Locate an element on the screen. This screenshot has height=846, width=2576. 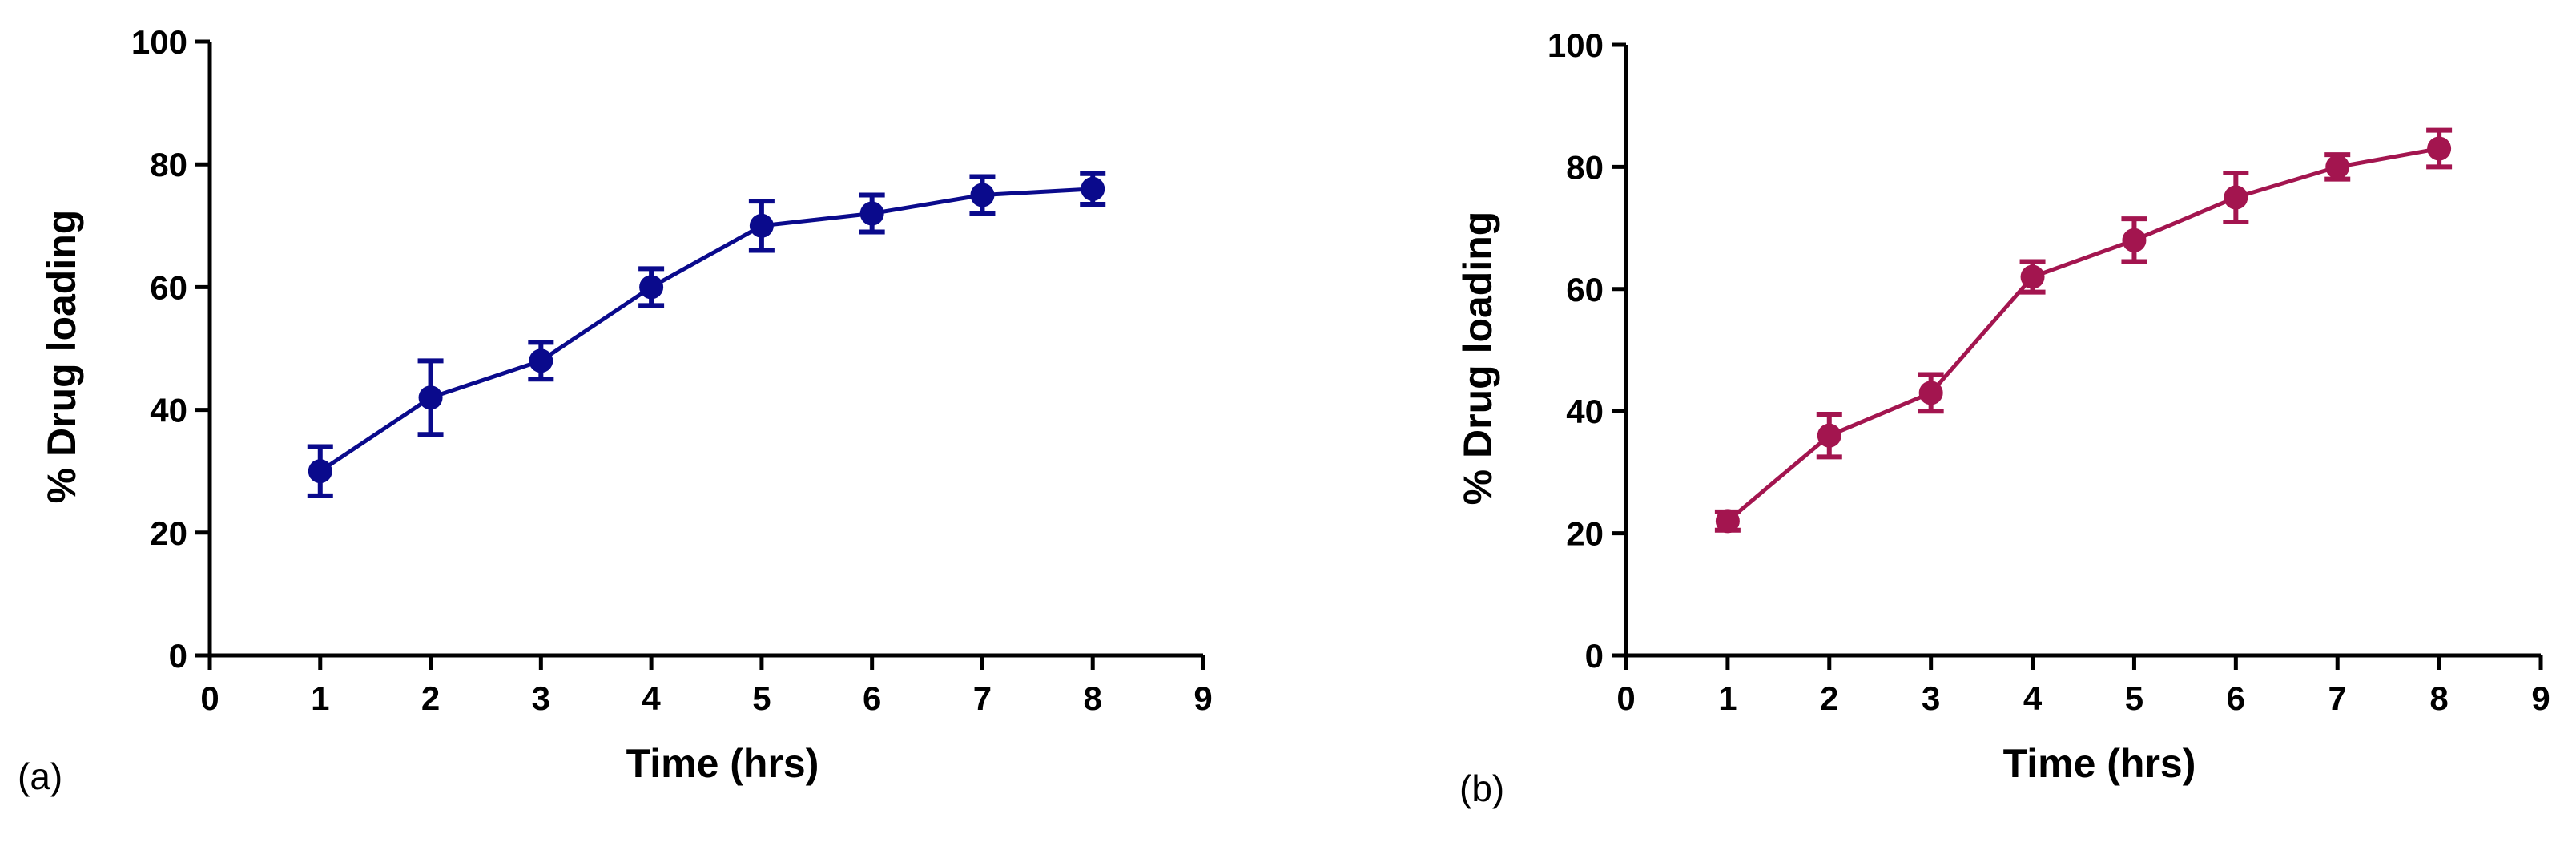
panel-label: (a) is located at coordinates (40, 776).